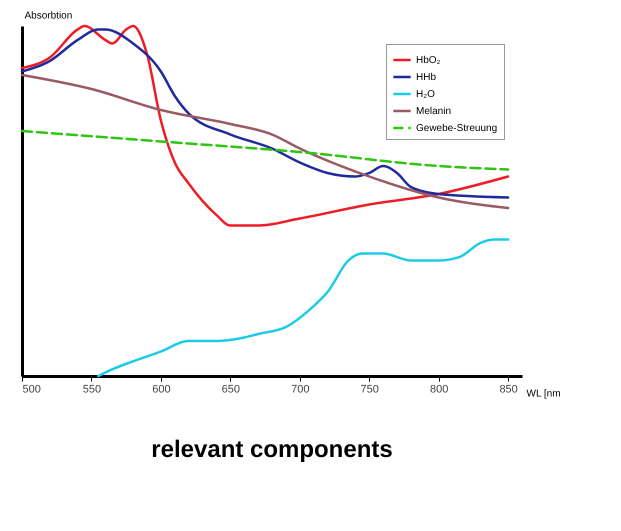 Image resolution: width=621 pixels, height=531 pixels. Describe the element at coordinates (369, 390) in the screenshot. I see `x-tick-label: 750` at that location.